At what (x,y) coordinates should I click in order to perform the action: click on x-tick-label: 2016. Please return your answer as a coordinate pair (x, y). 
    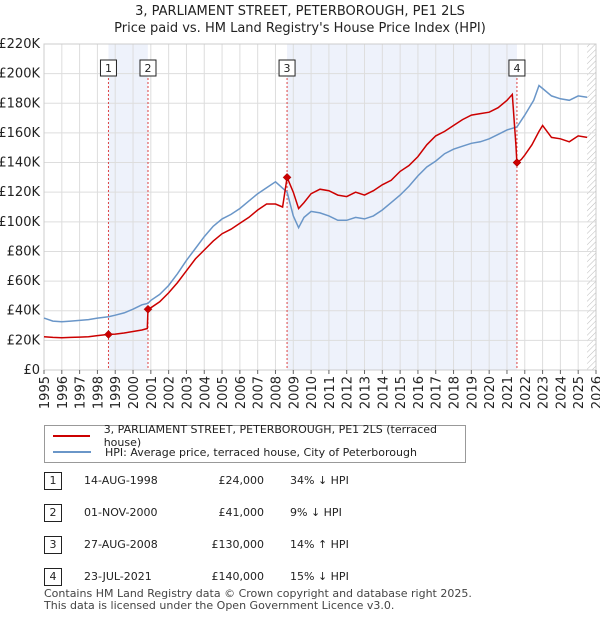
    Looking at the image, I should click on (419, 392).